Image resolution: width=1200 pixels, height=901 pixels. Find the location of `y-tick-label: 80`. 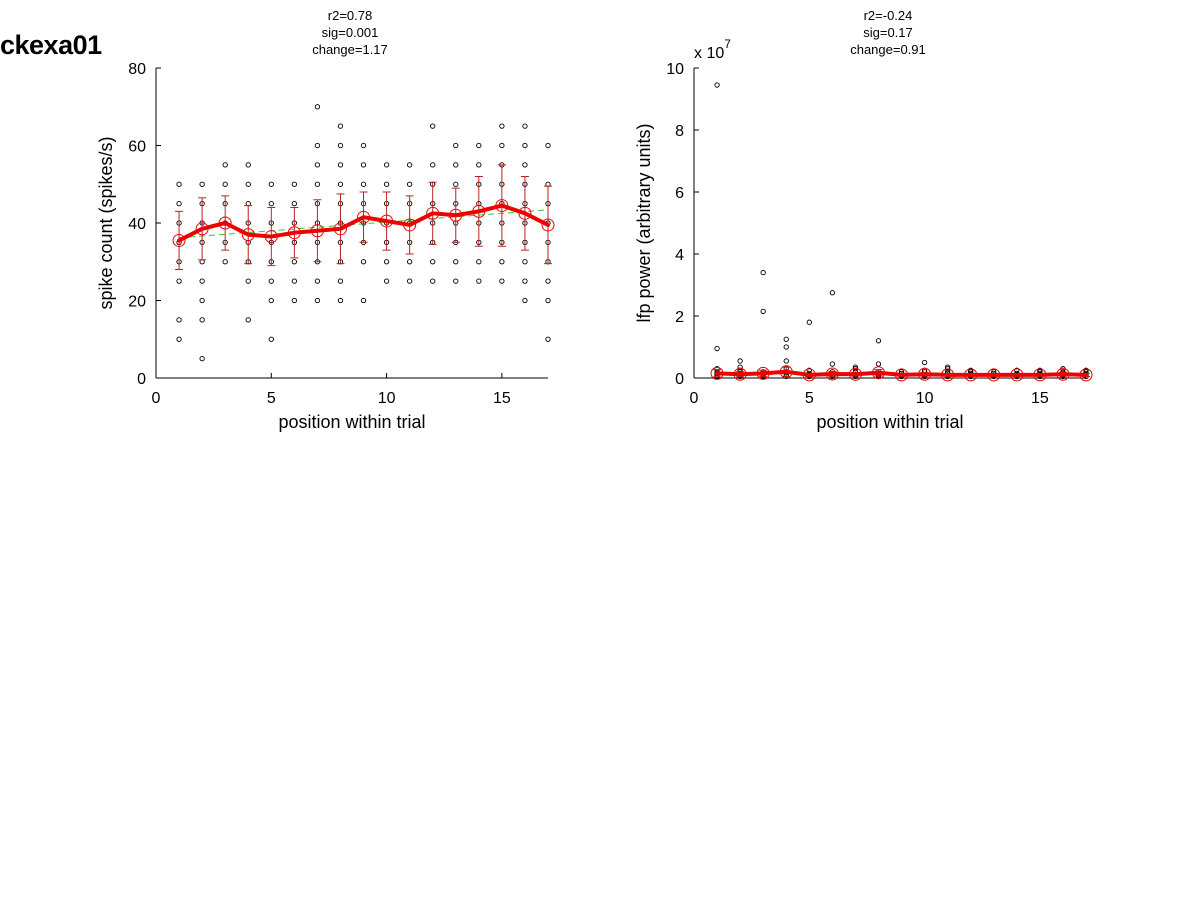

y-tick-label: 80 is located at coordinates (137, 69).